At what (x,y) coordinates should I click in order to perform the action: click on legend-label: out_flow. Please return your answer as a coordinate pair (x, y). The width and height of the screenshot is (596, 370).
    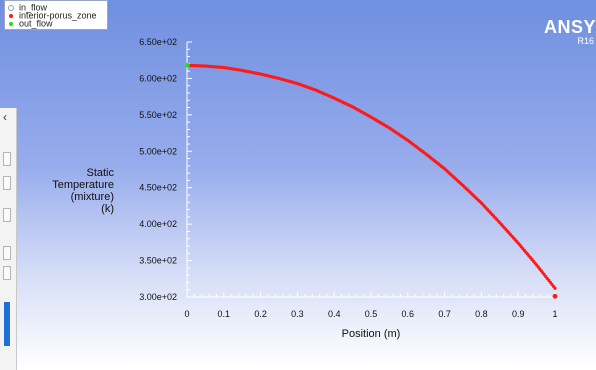
    Looking at the image, I should click on (36, 23).